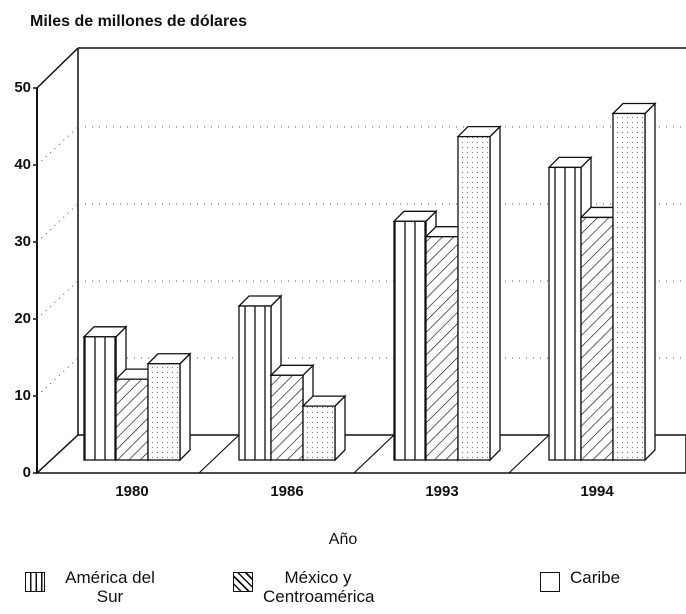  I want to click on legend-item: México y Centroamérica, so click(304, 587).